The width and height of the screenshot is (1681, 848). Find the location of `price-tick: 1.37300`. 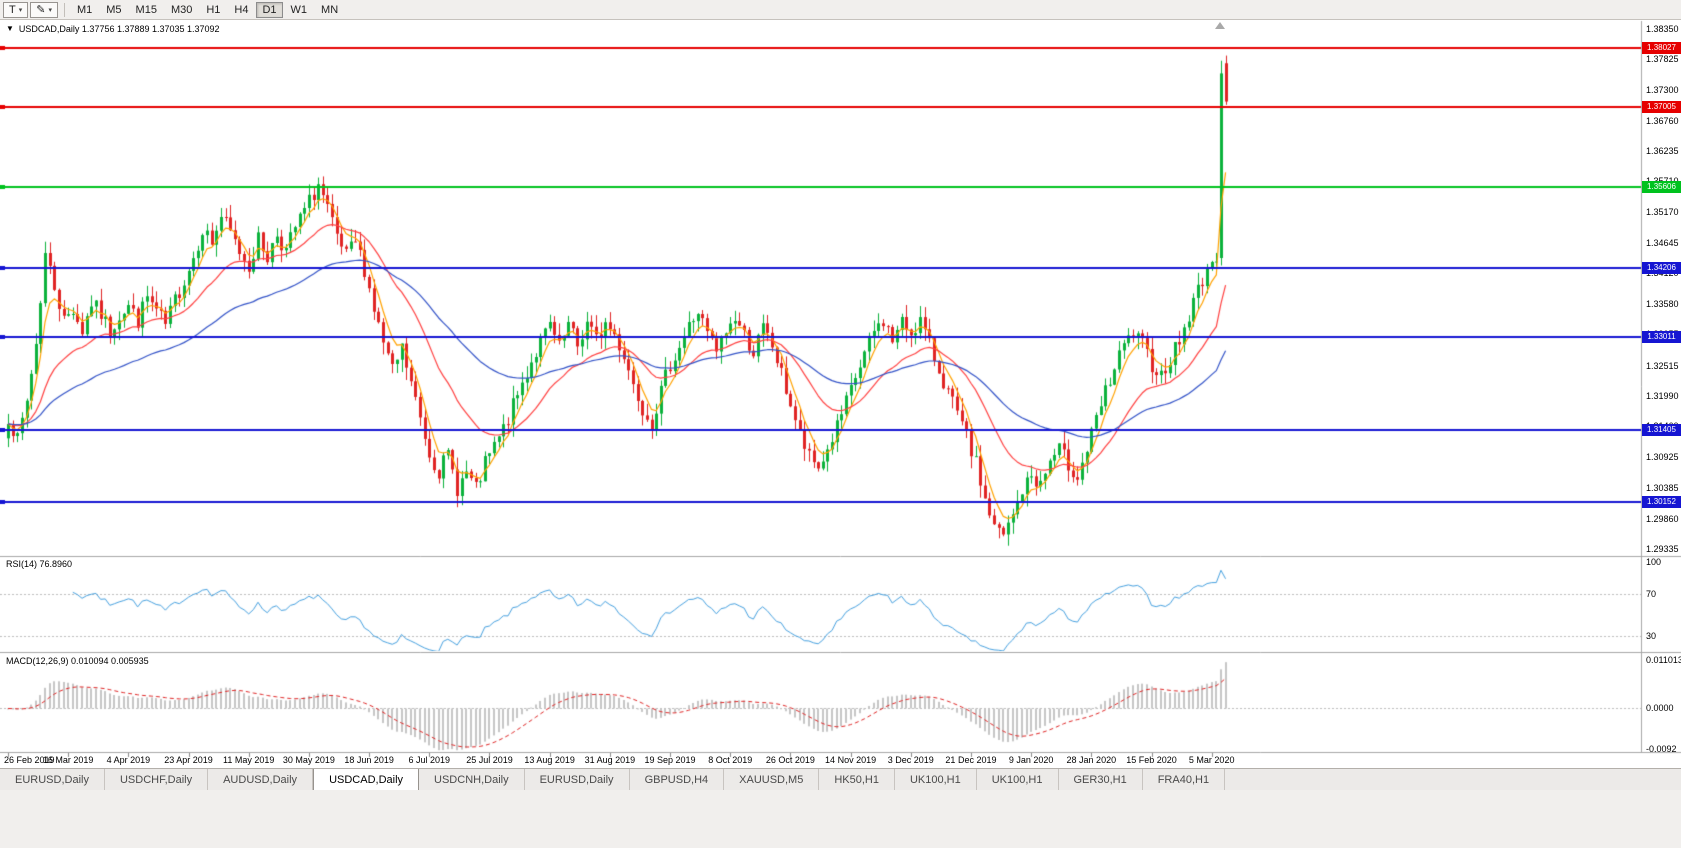

price-tick: 1.37300 is located at coordinates (1662, 89).